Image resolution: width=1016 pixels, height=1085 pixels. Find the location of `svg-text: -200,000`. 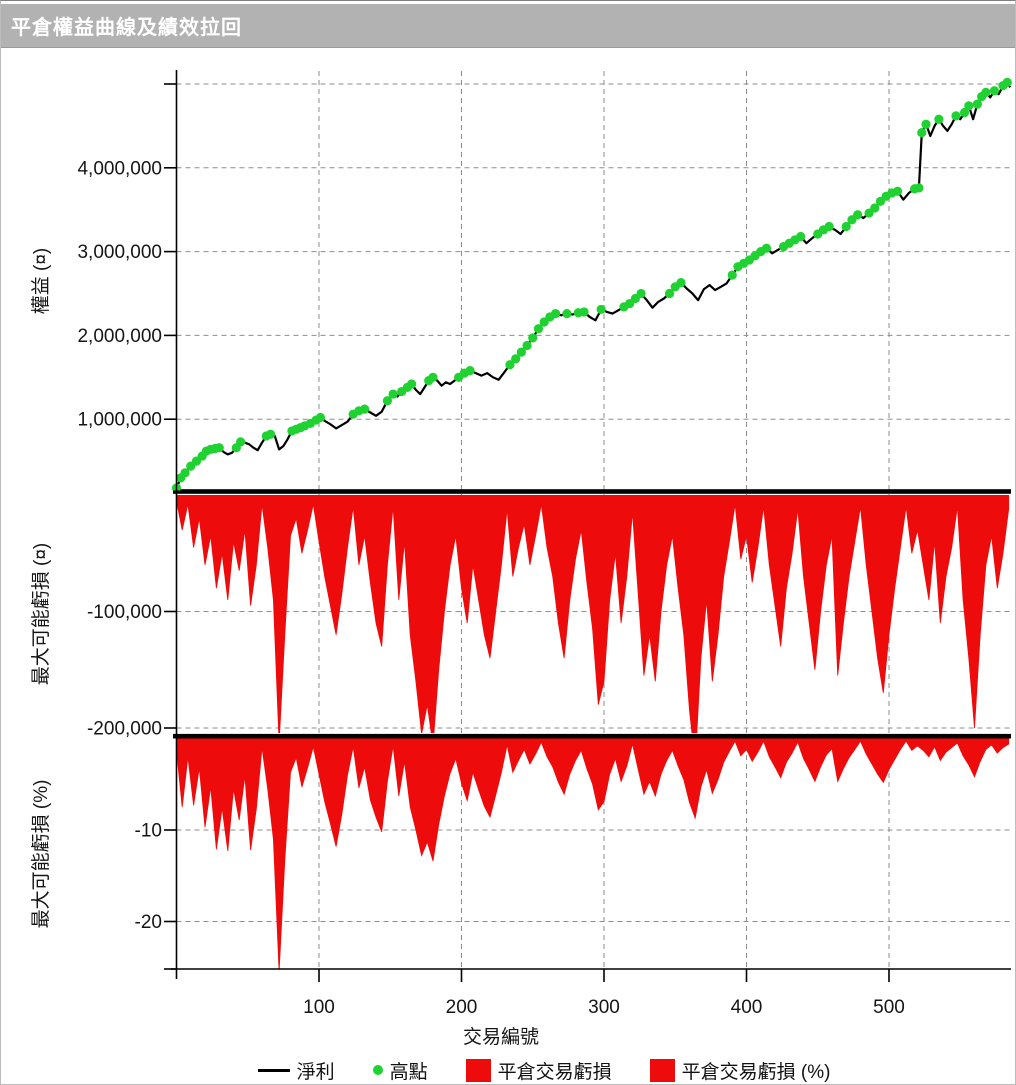

svg-text: -200,000 is located at coordinates (124, 729).